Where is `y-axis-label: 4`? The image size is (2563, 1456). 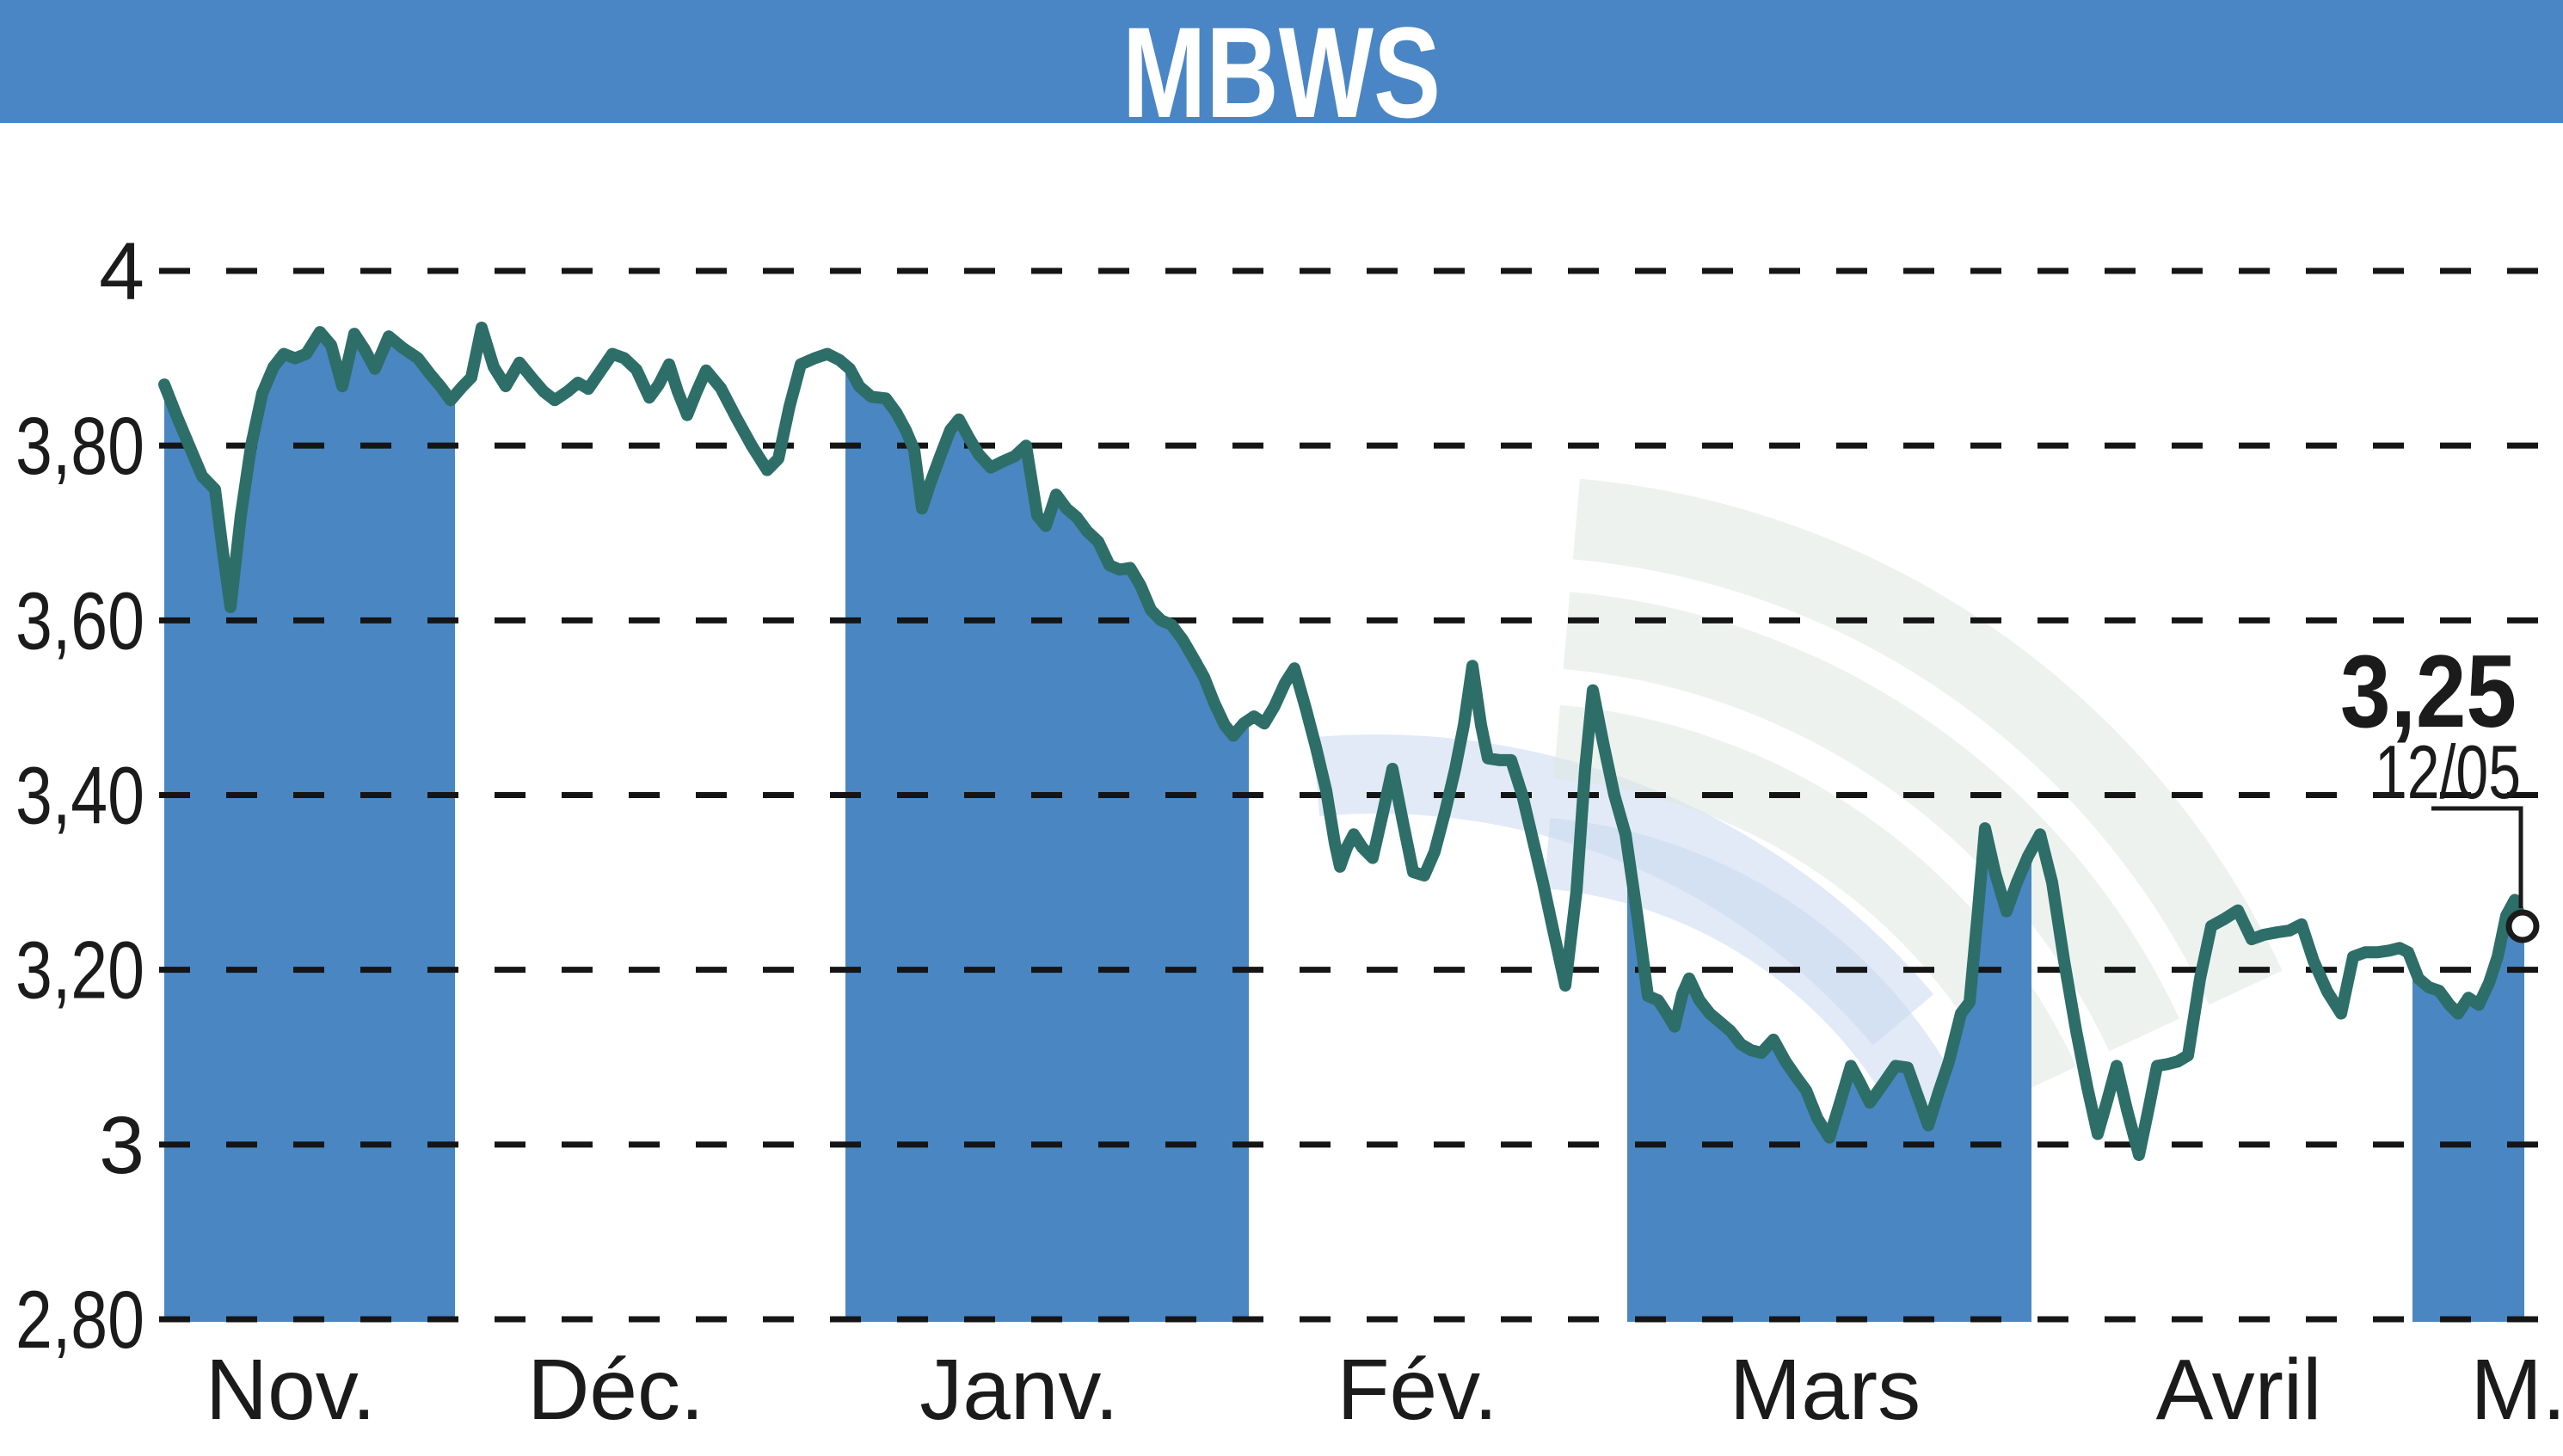 y-axis-label: 4 is located at coordinates (121, 272).